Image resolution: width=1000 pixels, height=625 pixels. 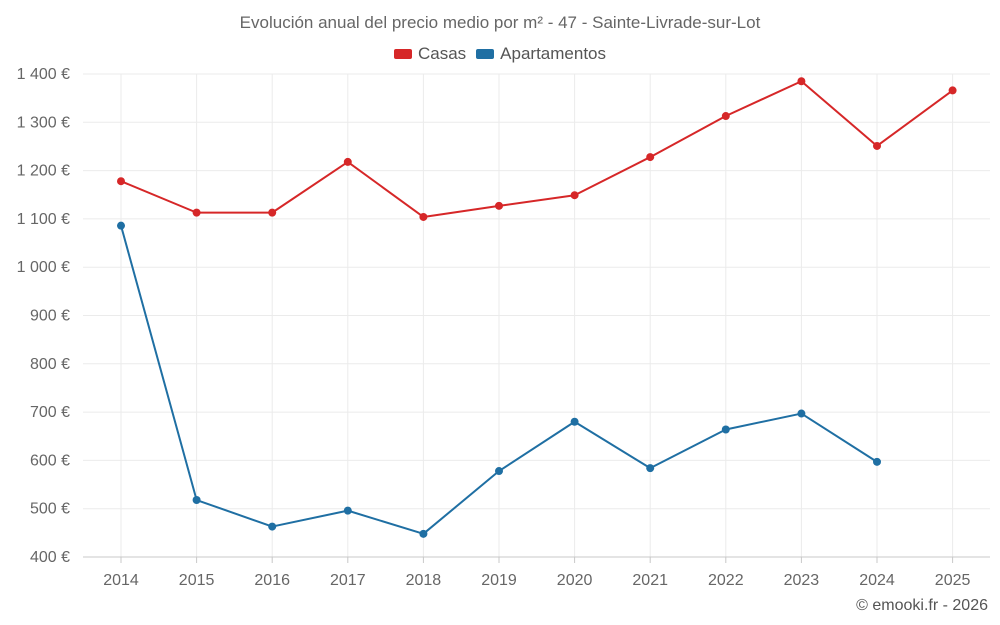 What do you see at coordinates (348, 580) in the screenshot?
I see `x-tick-label: 2017` at bounding box center [348, 580].